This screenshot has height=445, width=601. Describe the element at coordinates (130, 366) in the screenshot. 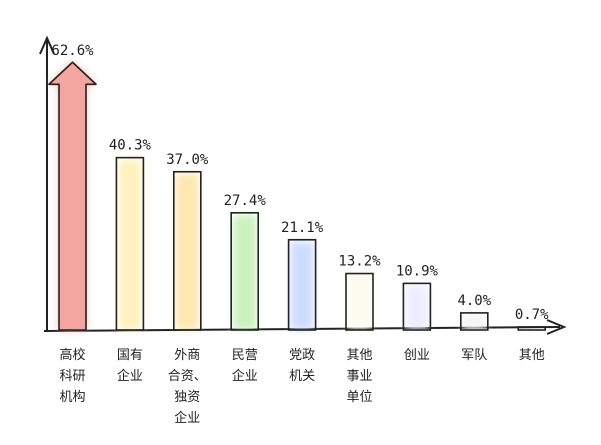

I see `category-label: 国有企业` at that location.